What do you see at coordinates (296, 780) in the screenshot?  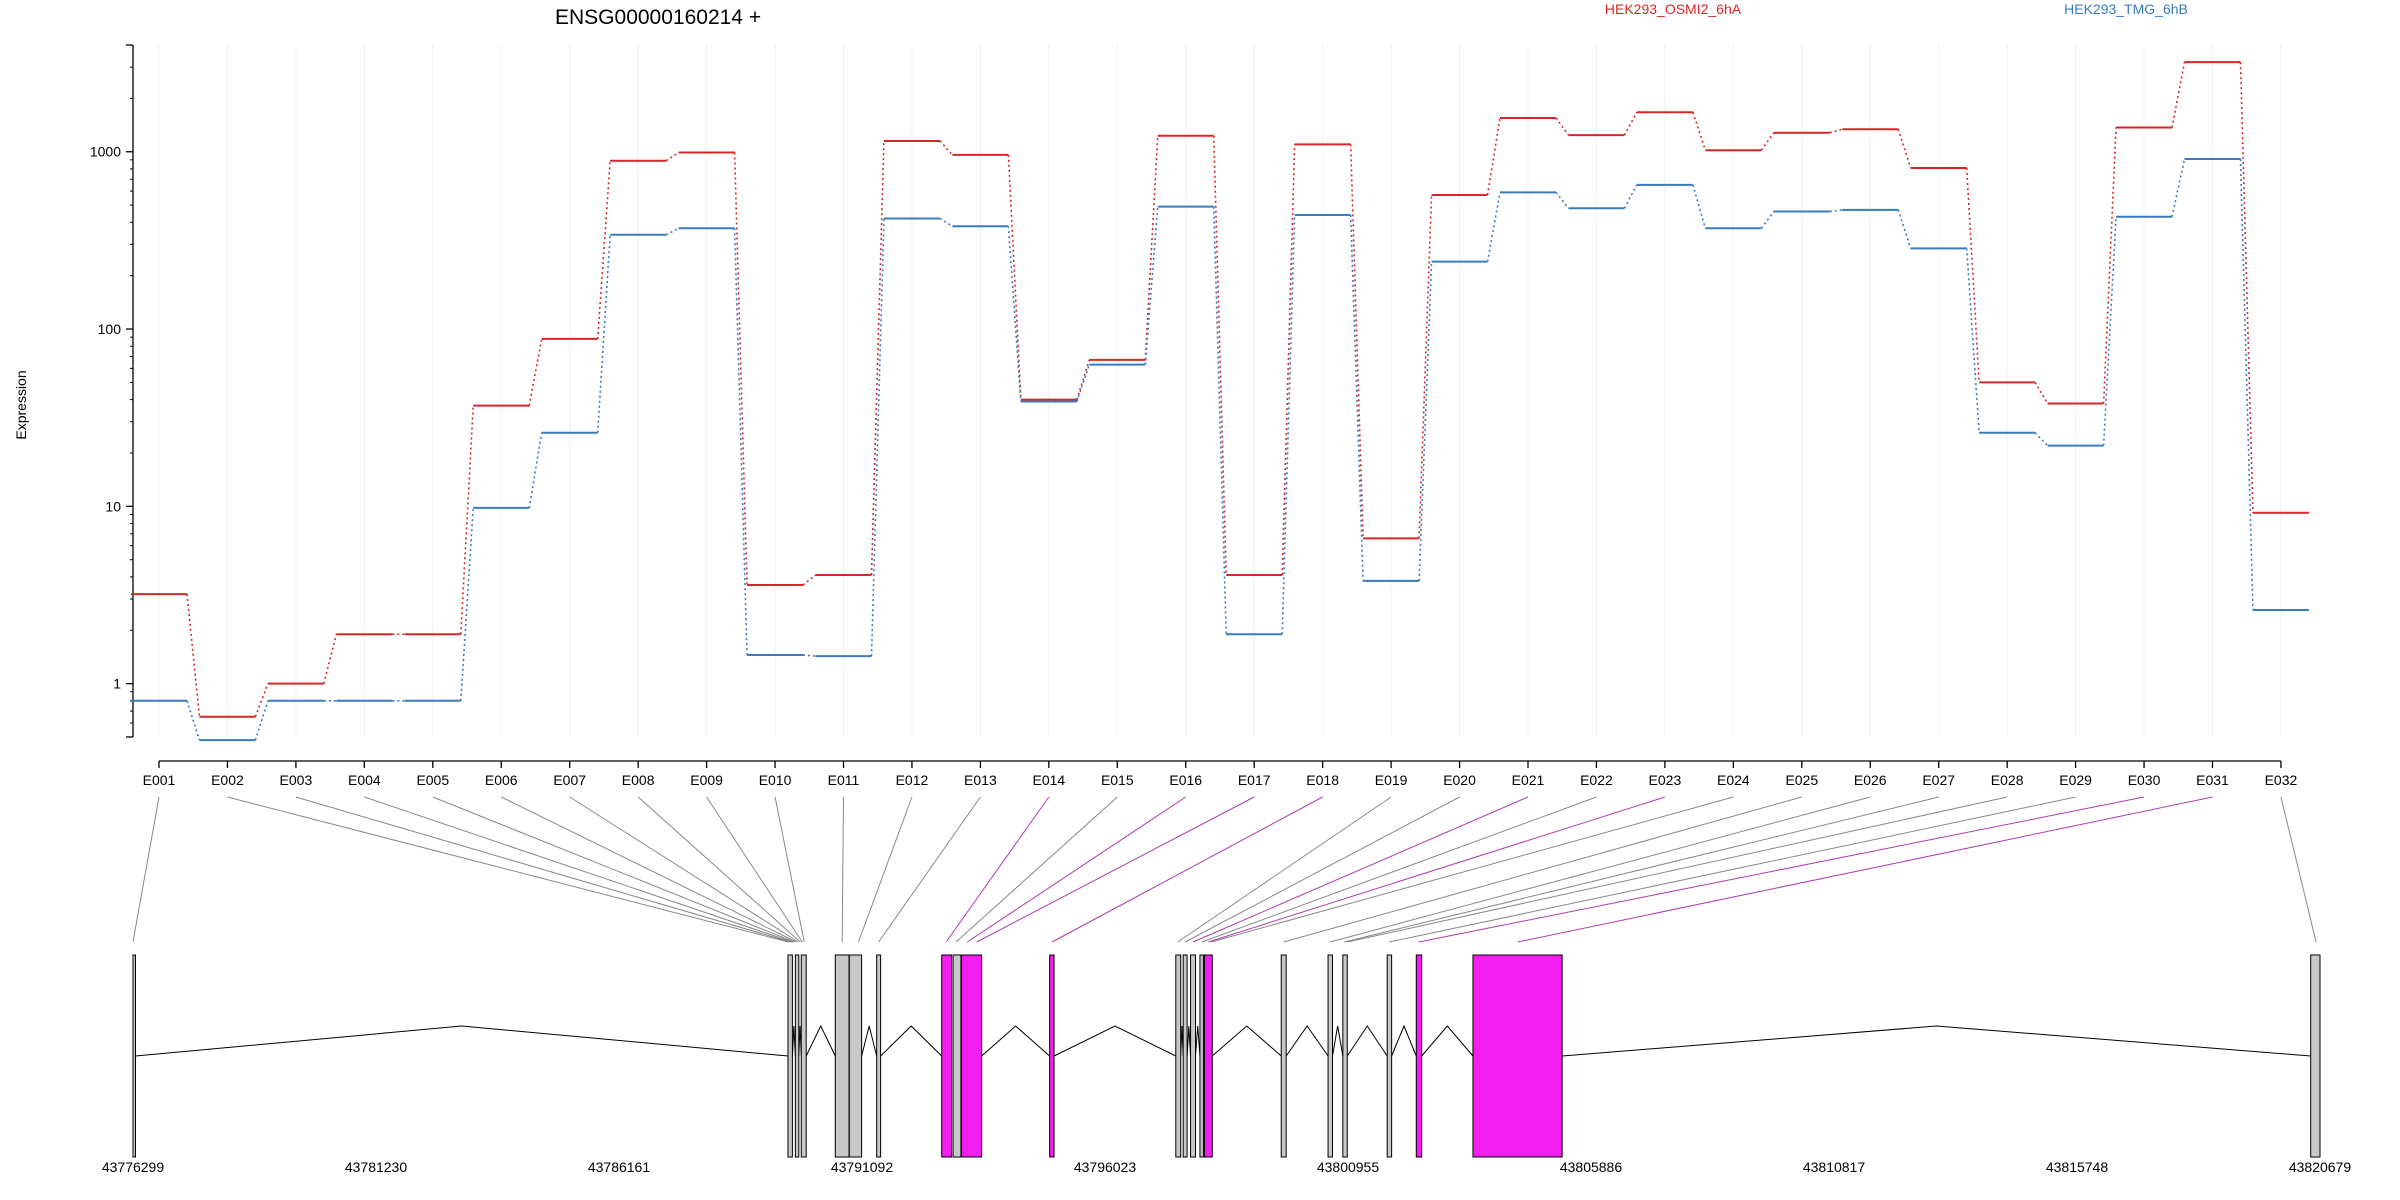 I see `x-tick-label: E003` at bounding box center [296, 780].